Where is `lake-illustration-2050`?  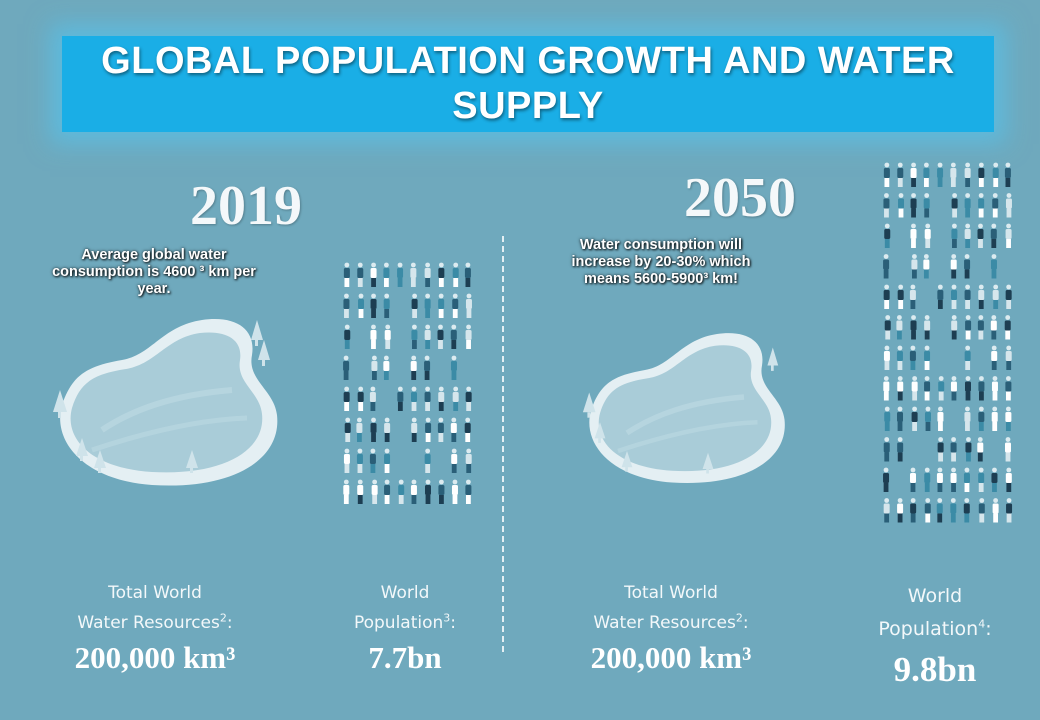 lake-illustration-2050 is located at coordinates (683, 408).